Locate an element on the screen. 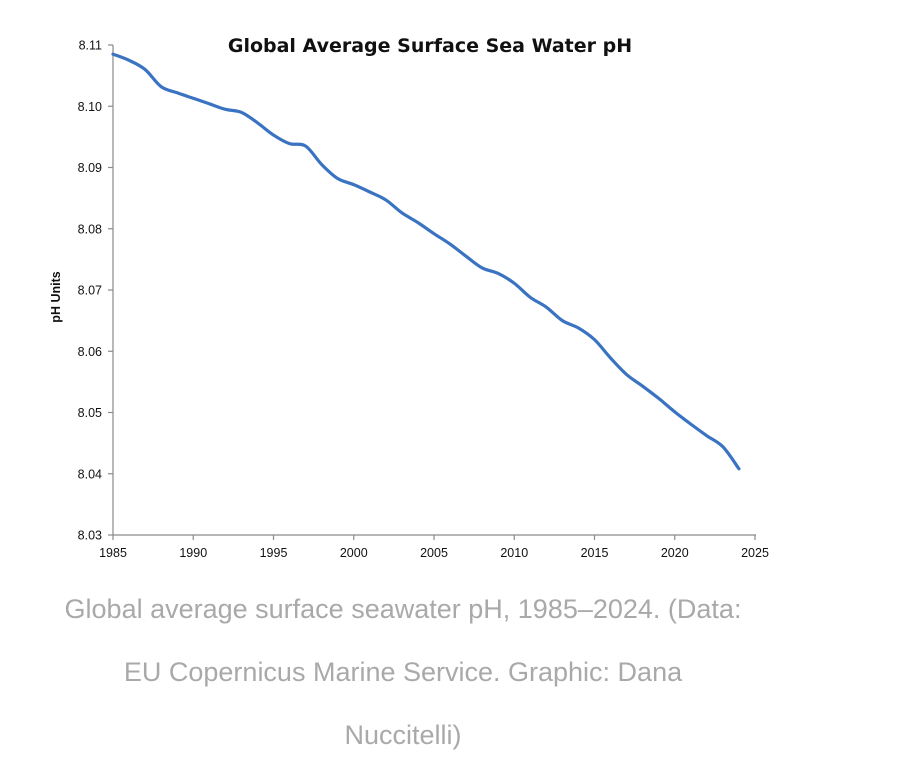 Image resolution: width=906 pixels, height=767 pixels. y-axis-ticks: 8.03 8.04 8.05 8.06 8.07 8.08 8.09 8.10 8.11 is located at coordinates (95, 291).